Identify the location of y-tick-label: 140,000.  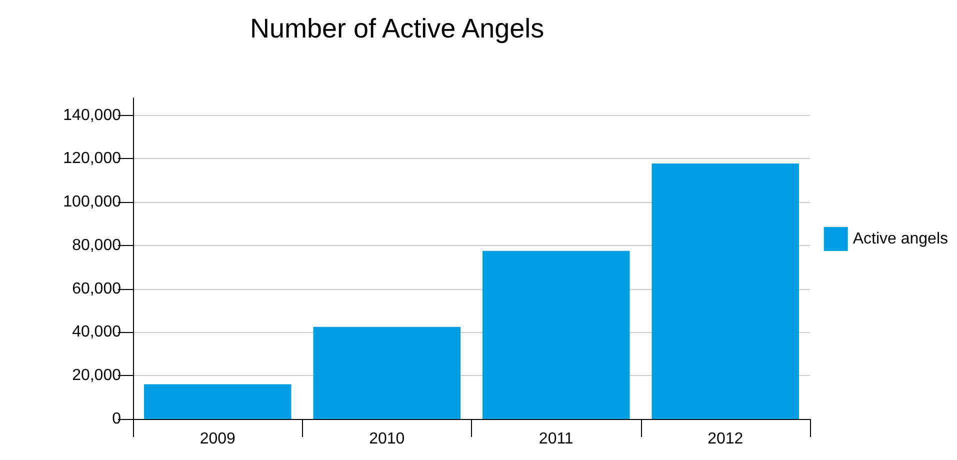
(92, 115).